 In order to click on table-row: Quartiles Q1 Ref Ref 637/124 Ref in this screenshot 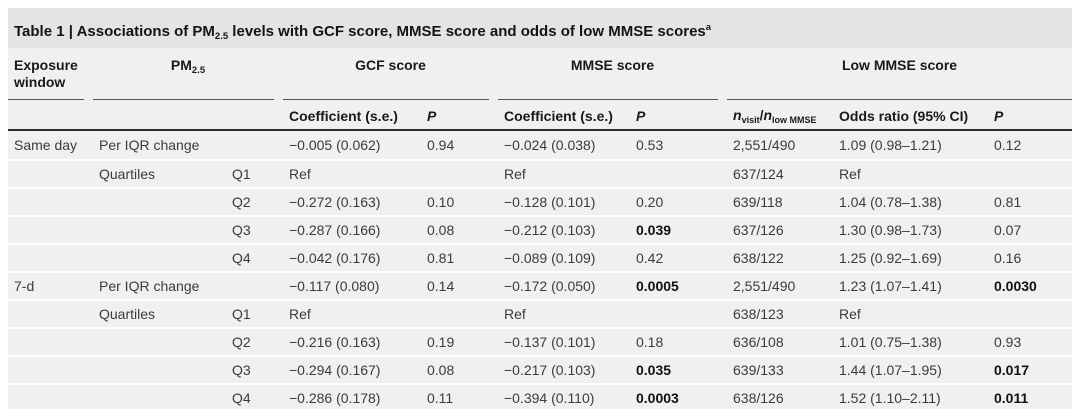, I will do `click(540, 173)`.